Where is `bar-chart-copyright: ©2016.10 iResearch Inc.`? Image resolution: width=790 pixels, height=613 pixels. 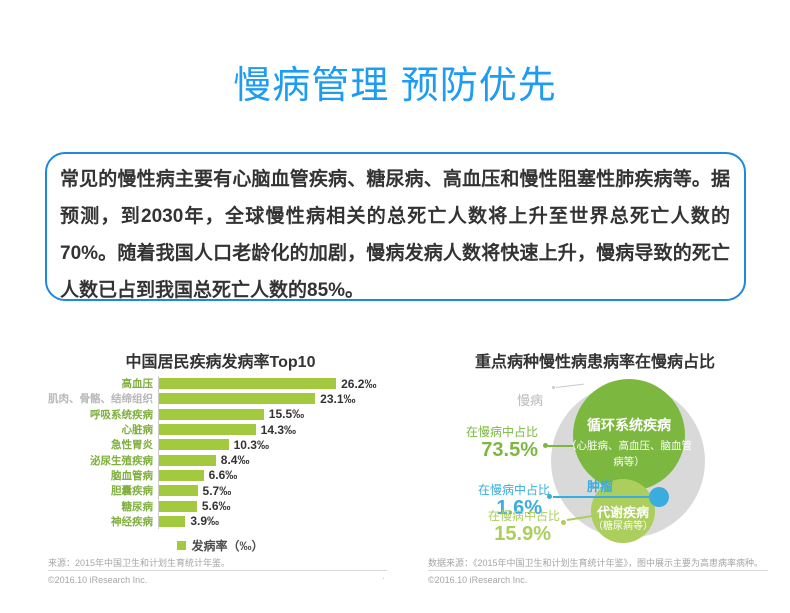 bar-chart-copyright: ©2016.10 iResearch Inc. is located at coordinates (98, 580).